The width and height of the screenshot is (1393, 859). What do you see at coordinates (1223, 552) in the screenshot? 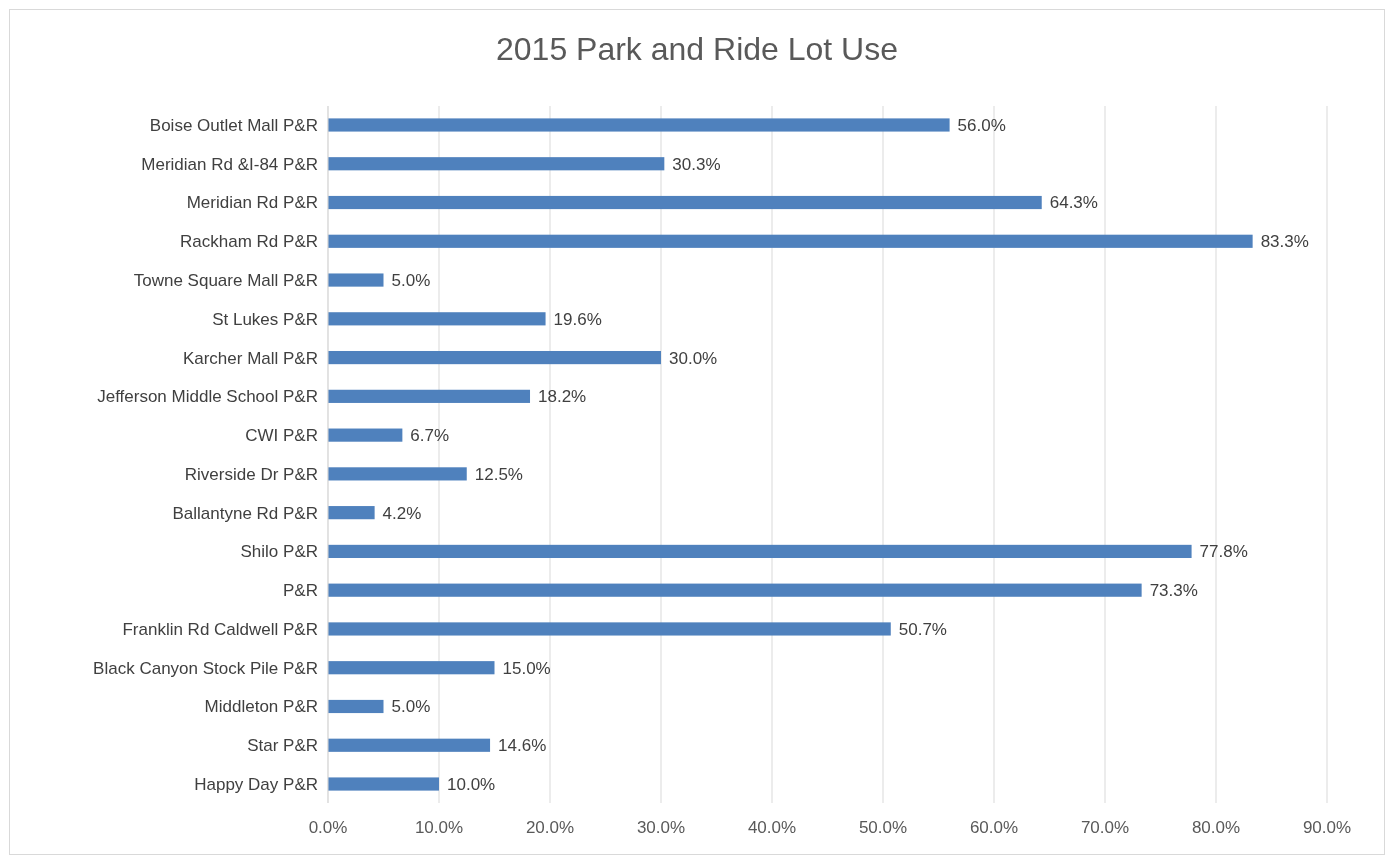
I see `data-label: 77.8%` at bounding box center [1223, 552].